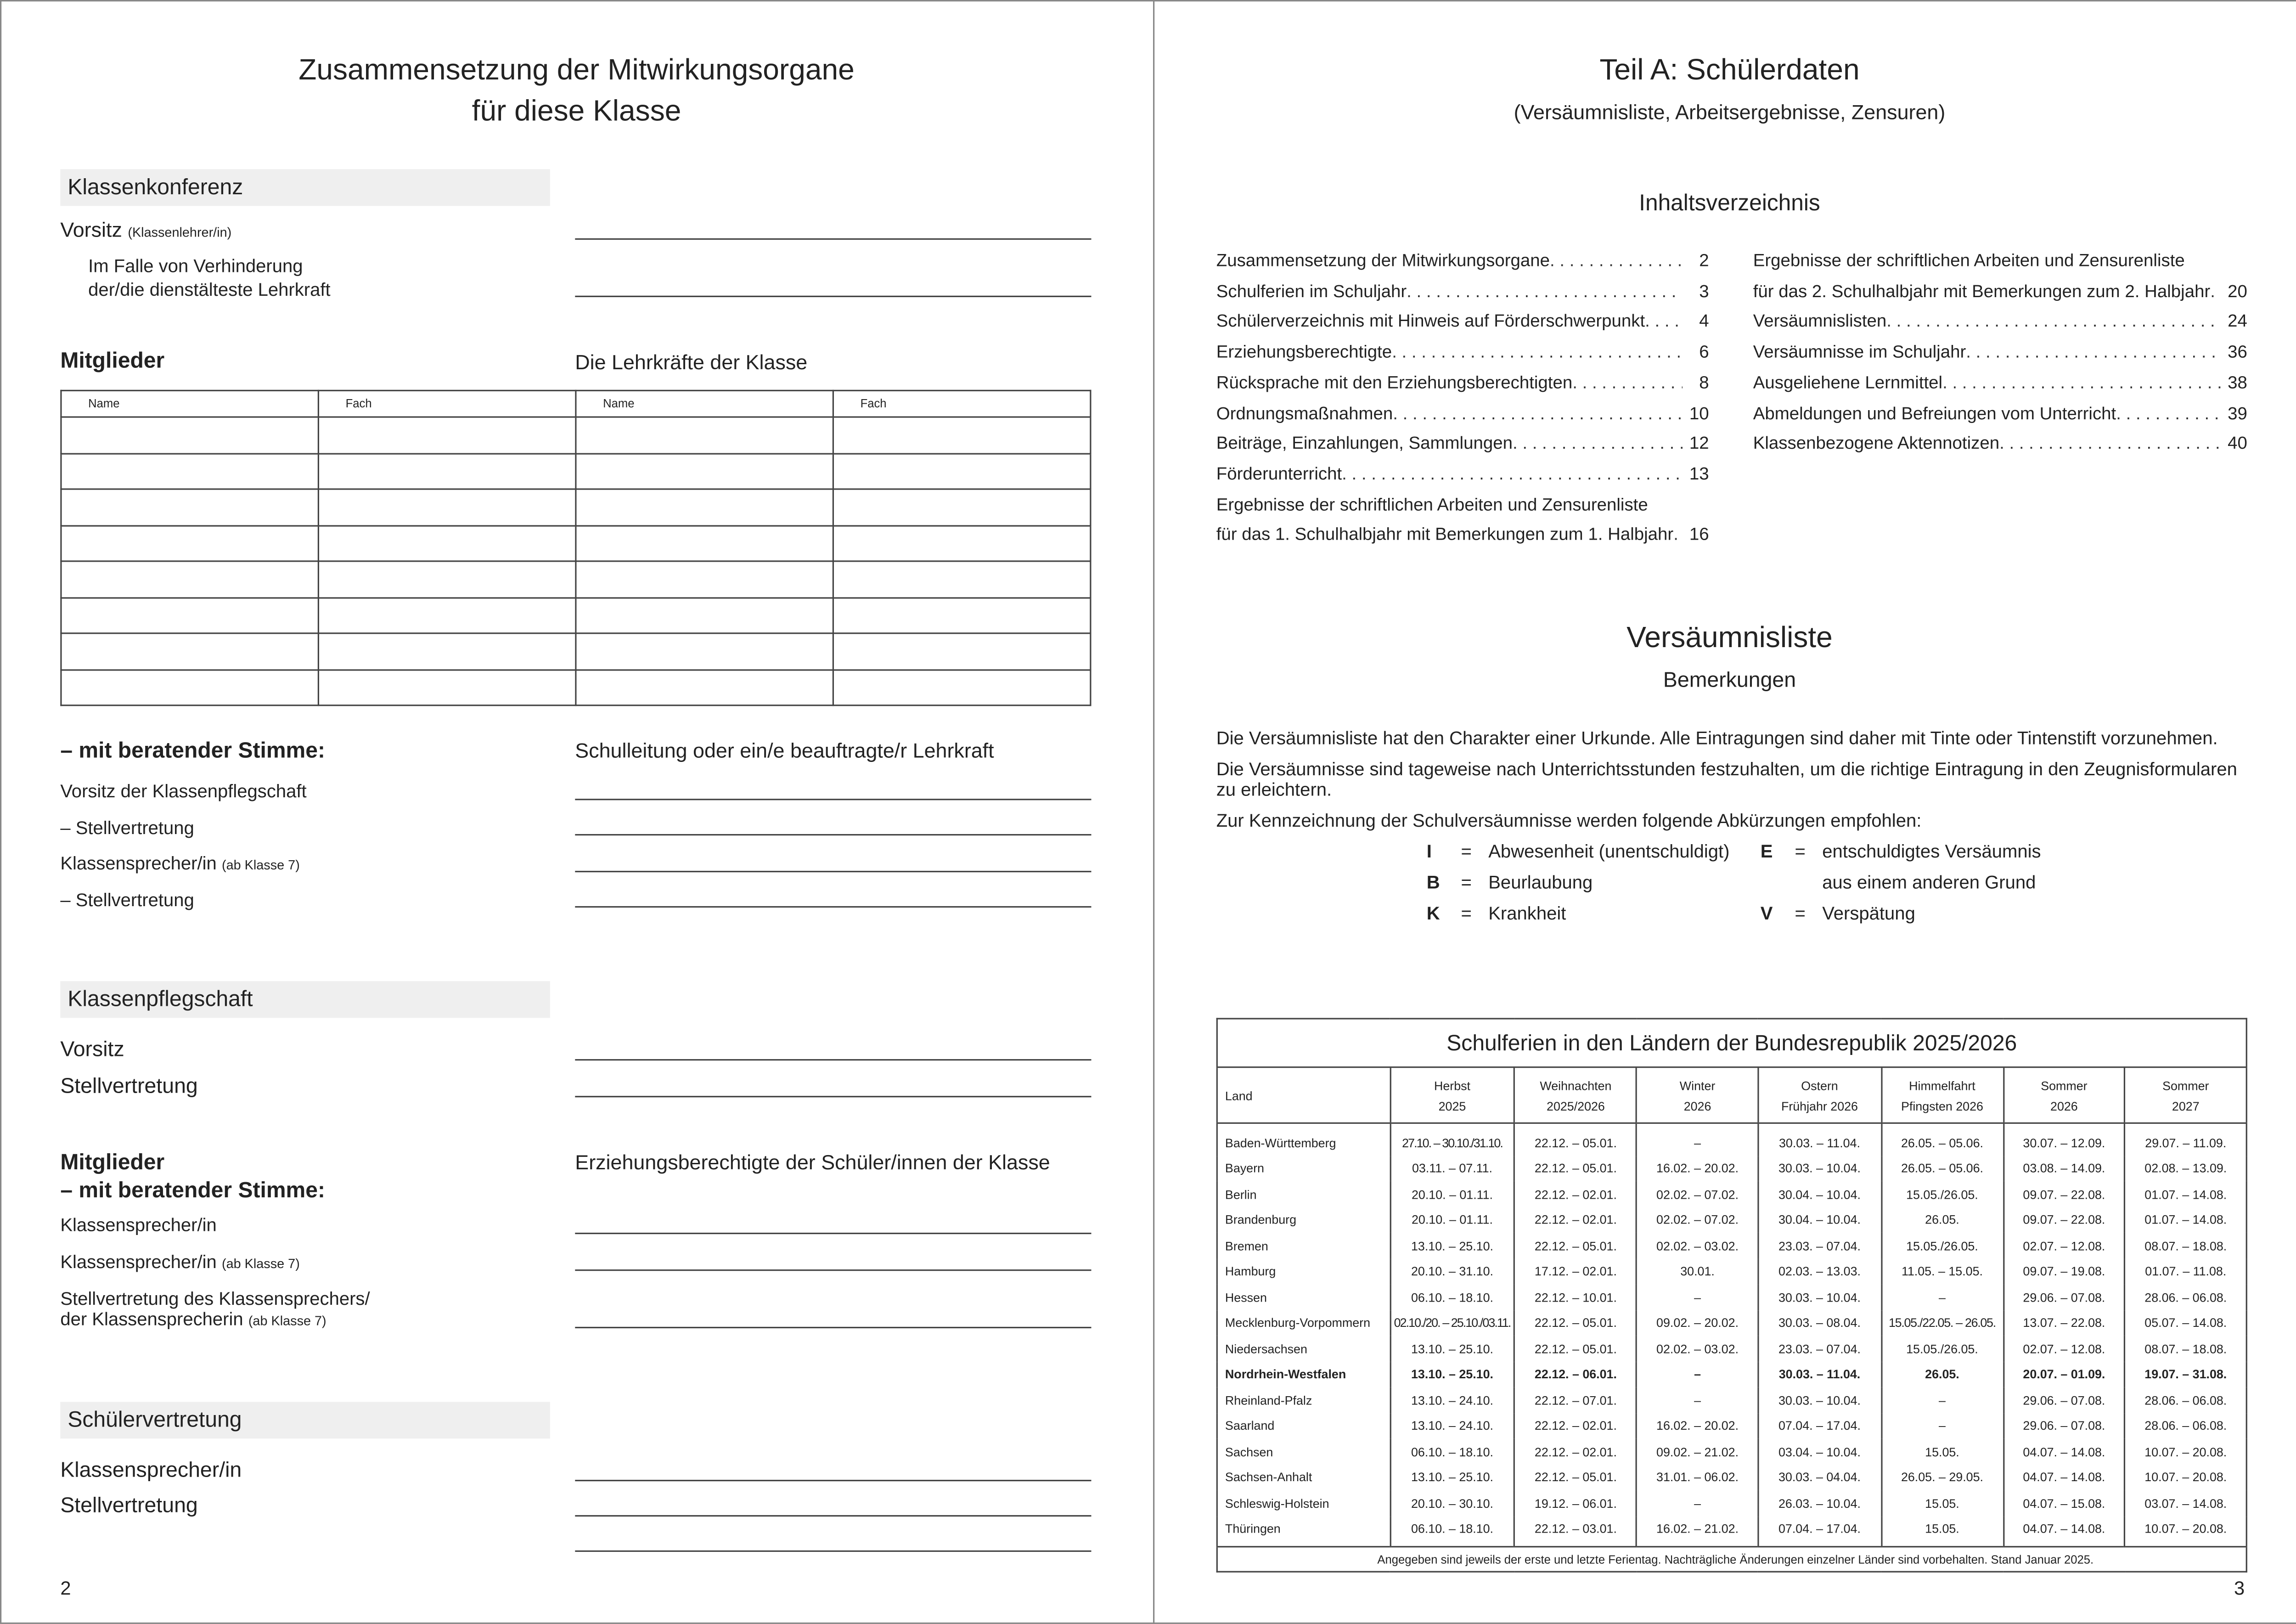 The width and height of the screenshot is (2296, 1624). What do you see at coordinates (833, 872) in the screenshot?
I see `klassensprecher-line` at bounding box center [833, 872].